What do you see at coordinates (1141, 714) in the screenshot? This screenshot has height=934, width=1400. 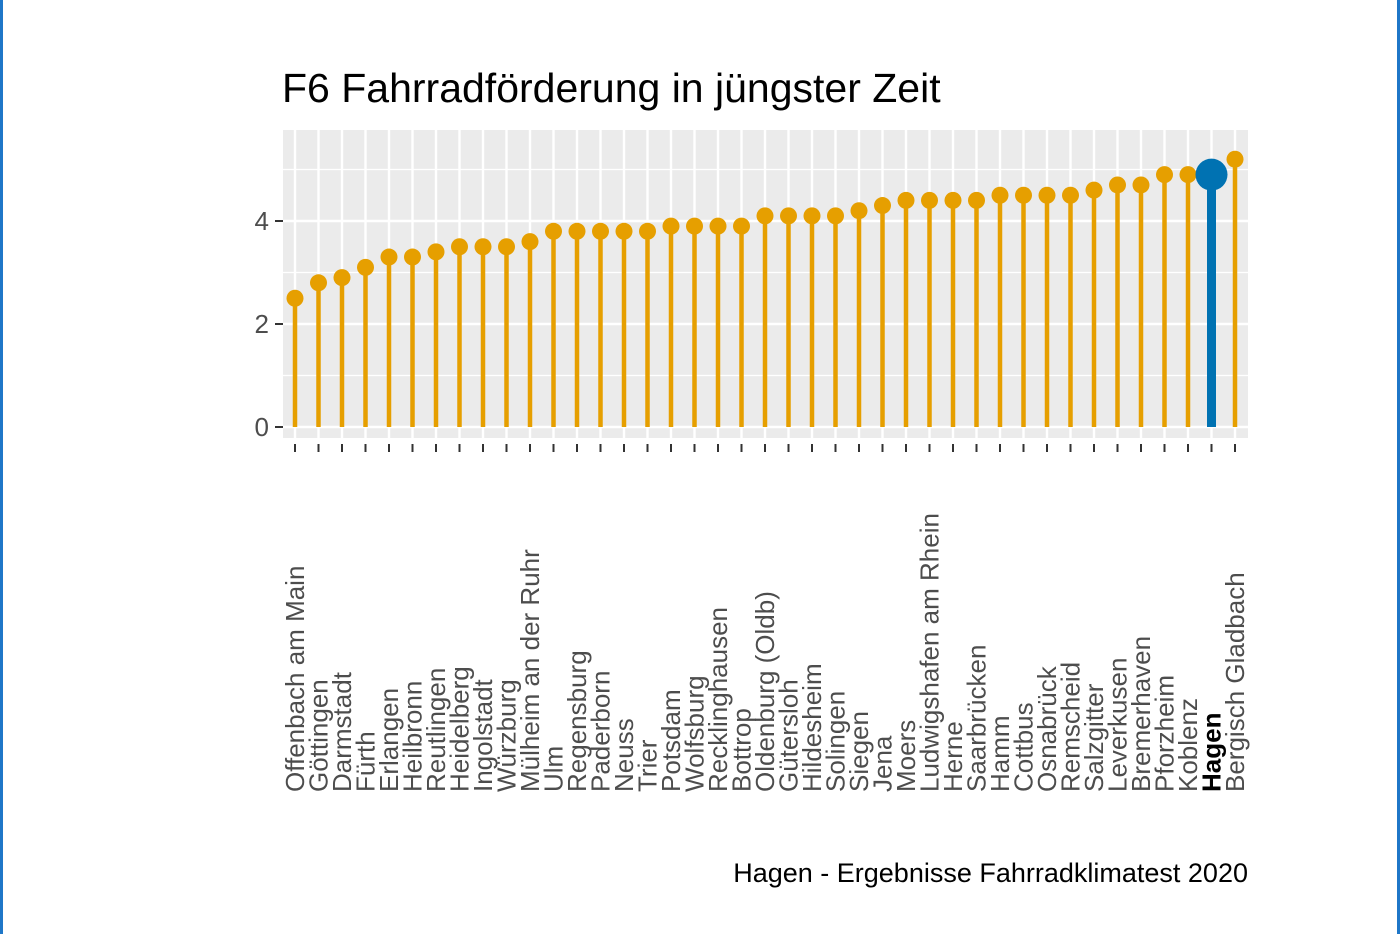 I see `x-tick-label: Bremerhaven` at bounding box center [1141, 714].